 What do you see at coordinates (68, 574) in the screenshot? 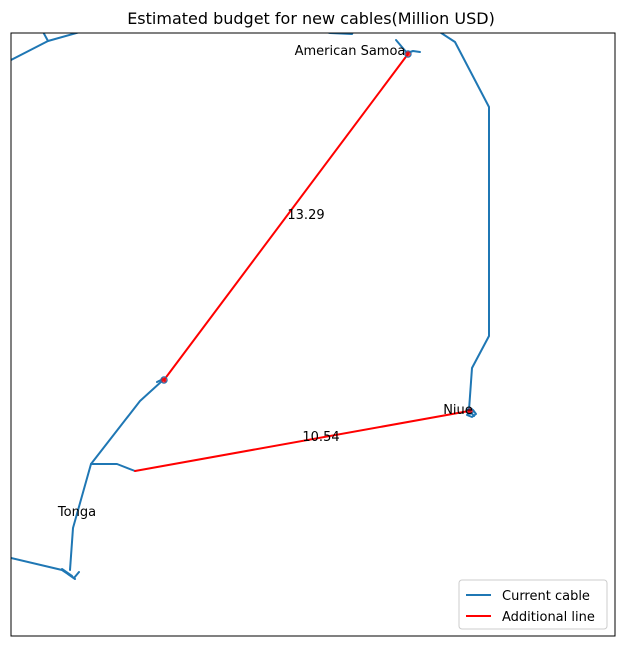
I see `current-cable-tonga-landing` at bounding box center [68, 574].